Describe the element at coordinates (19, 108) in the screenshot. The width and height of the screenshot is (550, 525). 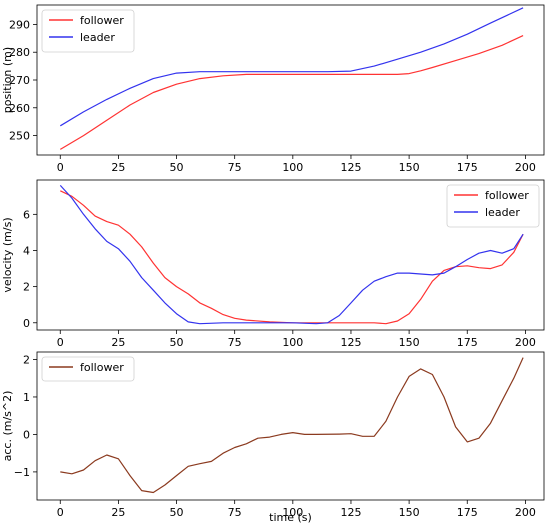
I see `y-tick-label: 260` at that location.